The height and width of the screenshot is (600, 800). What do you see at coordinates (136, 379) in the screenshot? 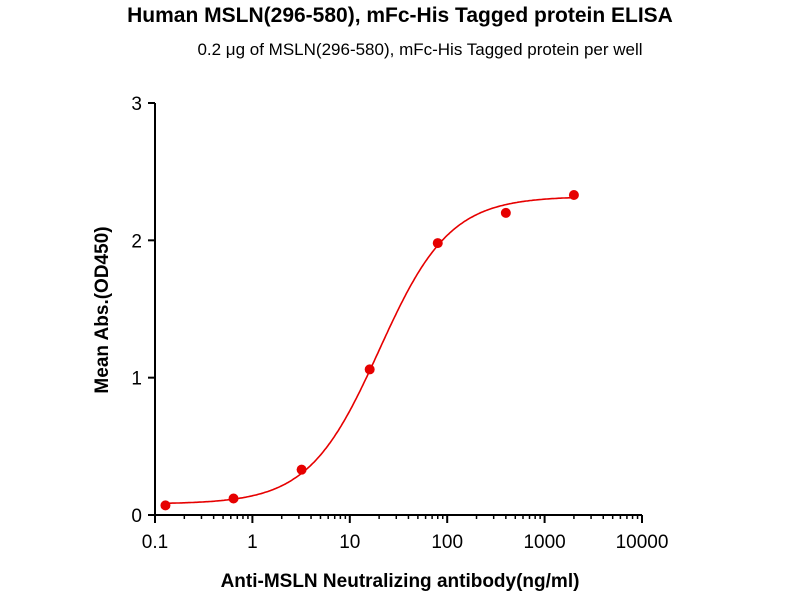
I see `y-tick-label: 1` at bounding box center [136, 379].